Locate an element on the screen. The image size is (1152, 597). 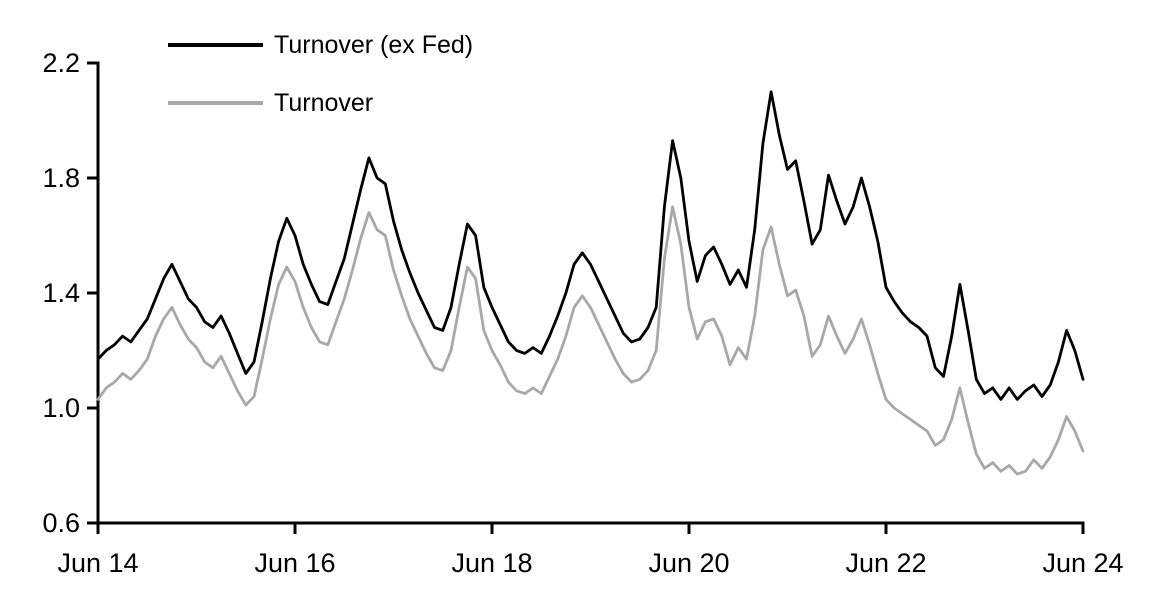
x-tick-label: Jun 22 is located at coordinates (885, 563).